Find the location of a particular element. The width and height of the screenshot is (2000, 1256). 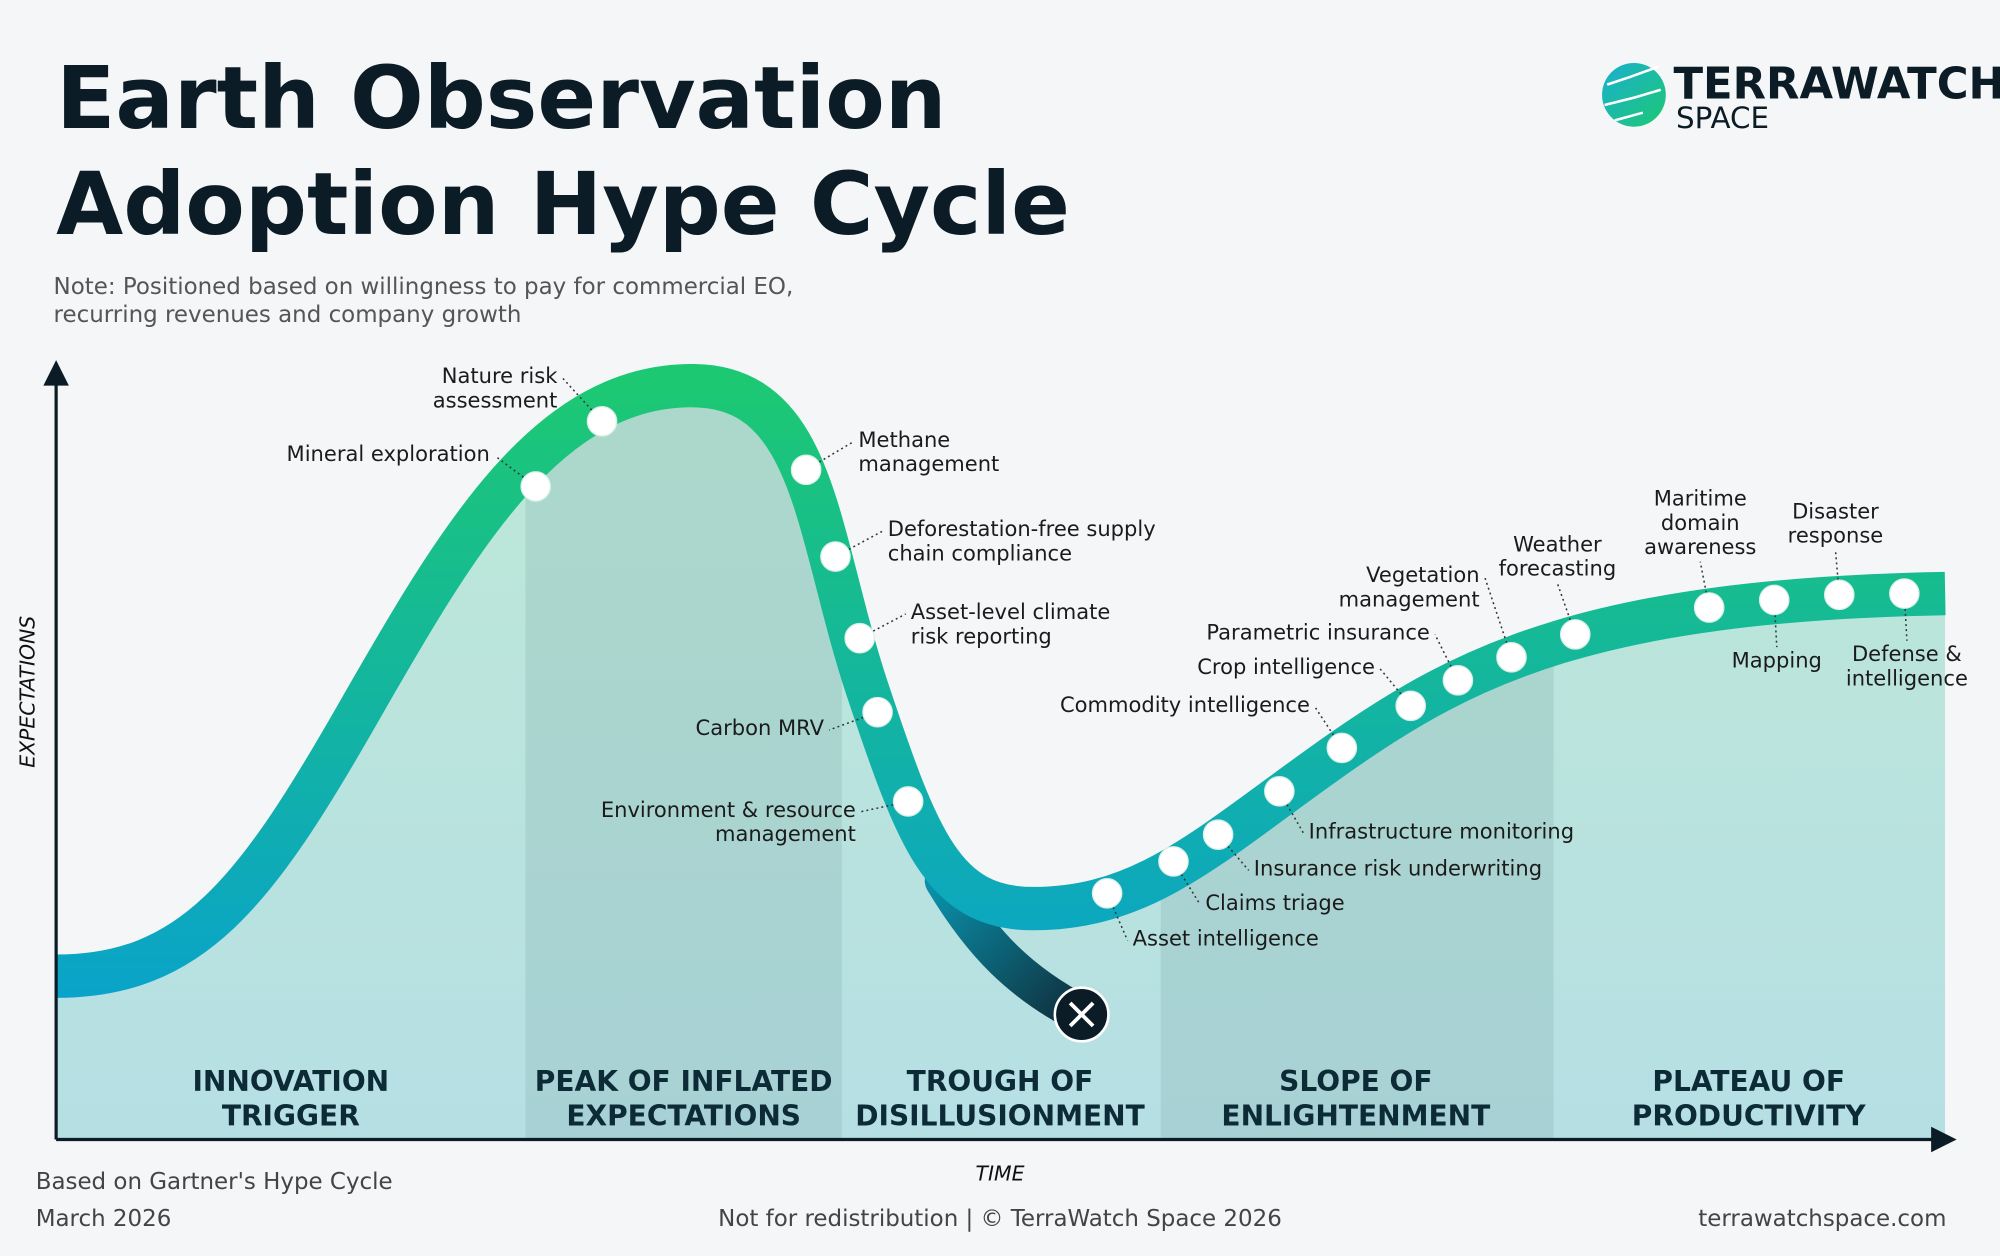

item-label: awareness is located at coordinates (1700, 546).